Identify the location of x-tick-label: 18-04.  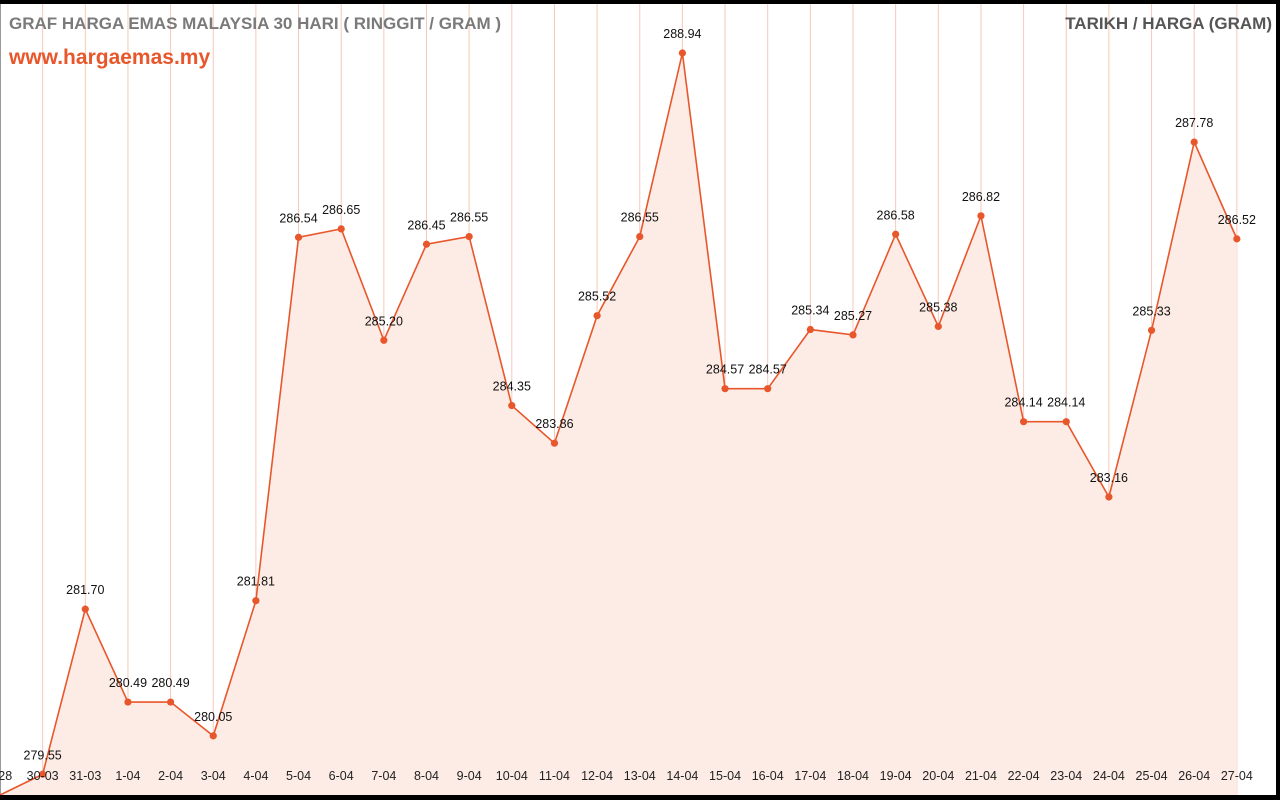
(853, 776).